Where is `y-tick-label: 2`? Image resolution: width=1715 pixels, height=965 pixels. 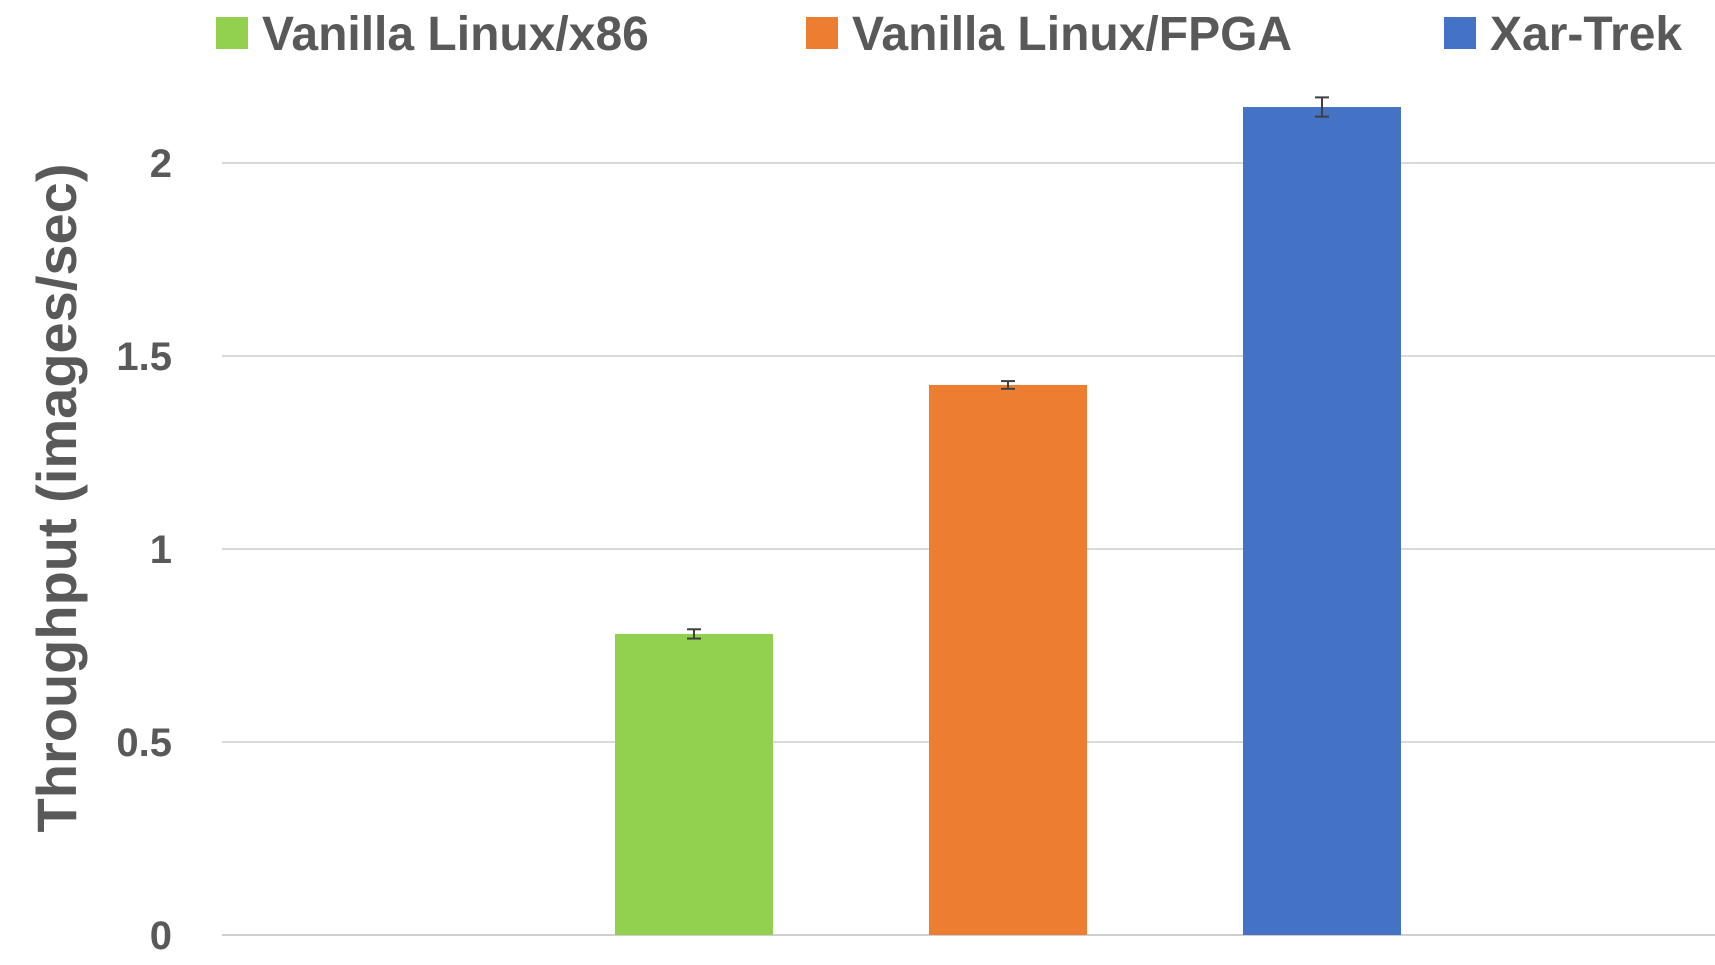 y-tick-label: 2 is located at coordinates (161, 164).